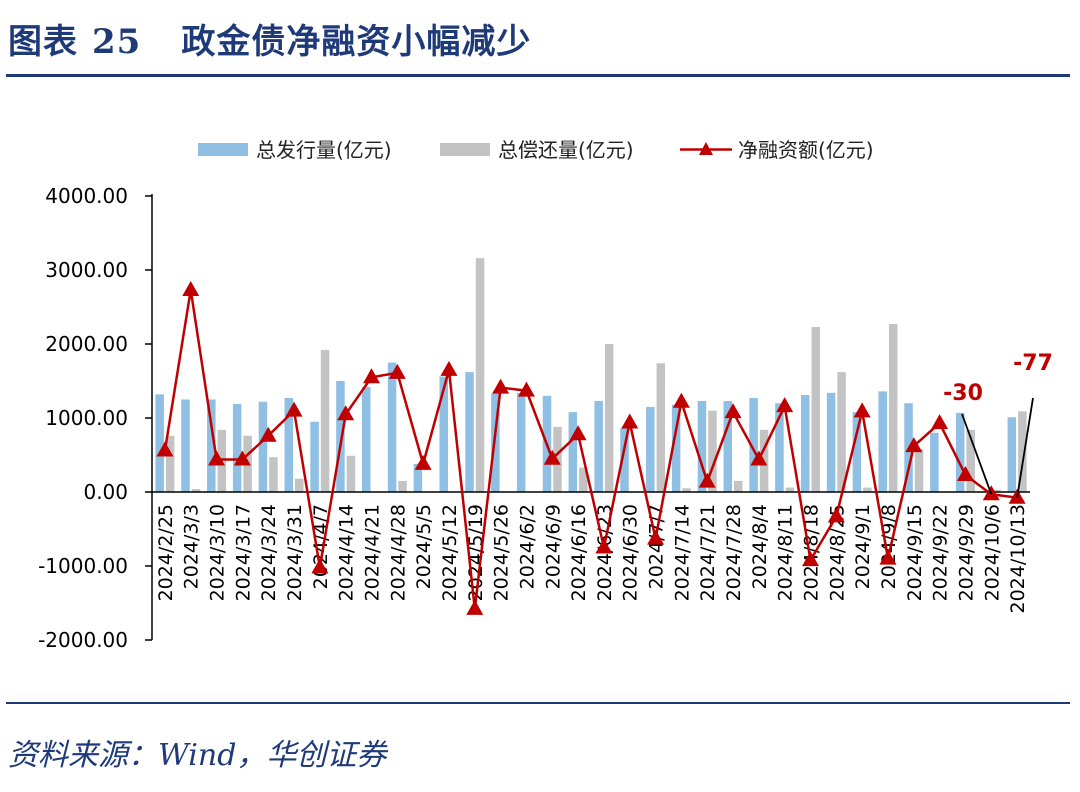 The height and width of the screenshot is (792, 1080). I want to click on y-tick-label-4: 2000.00, so click(86, 344).